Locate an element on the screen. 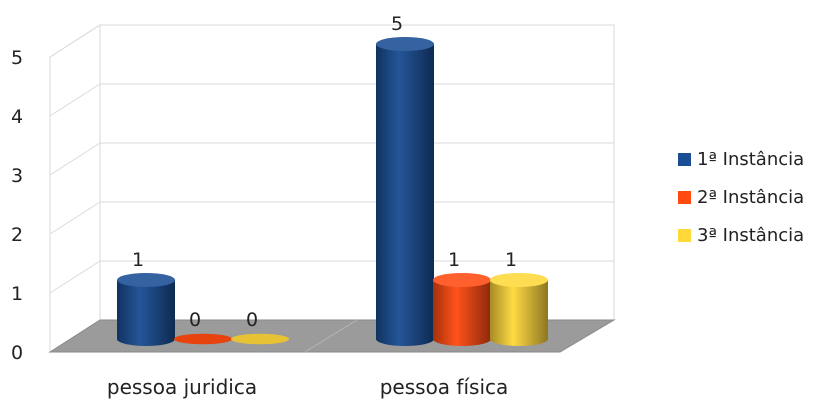  floor-divider is located at coordinates (331, 336).